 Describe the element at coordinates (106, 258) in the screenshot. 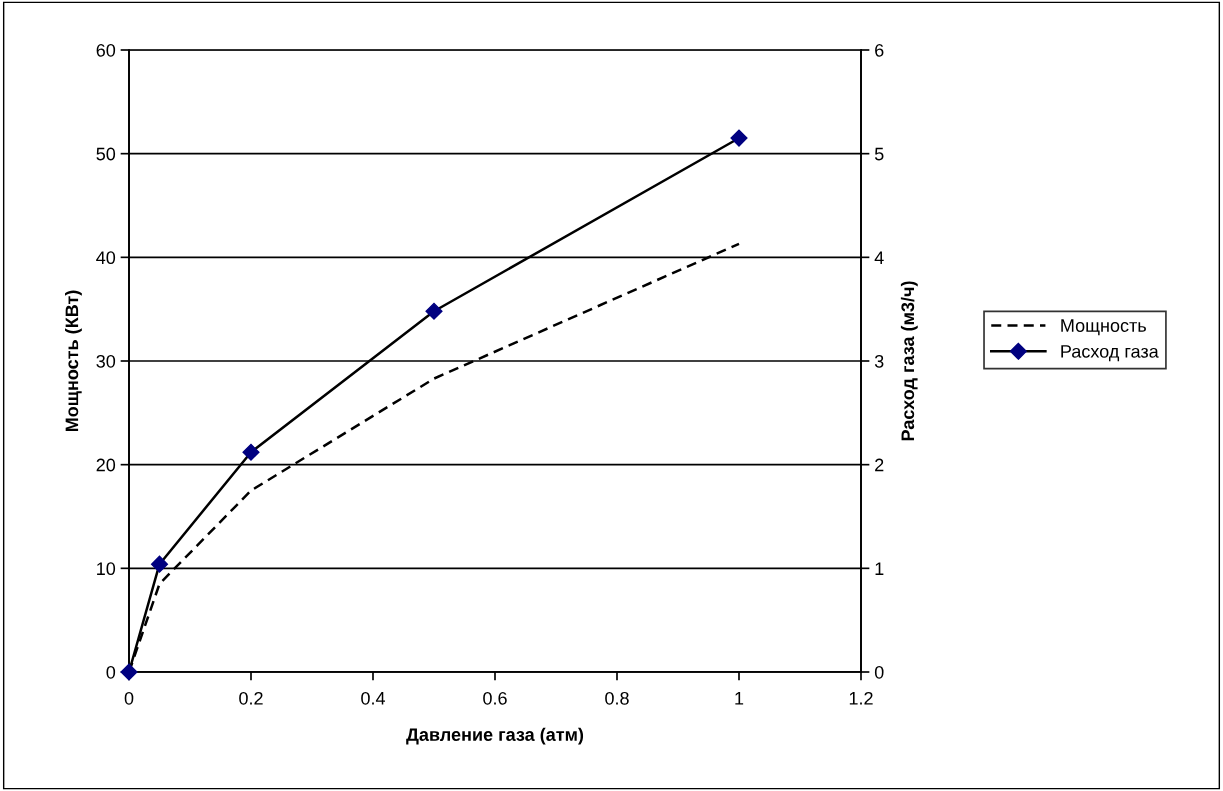

I see `y-tick-label: 40` at that location.